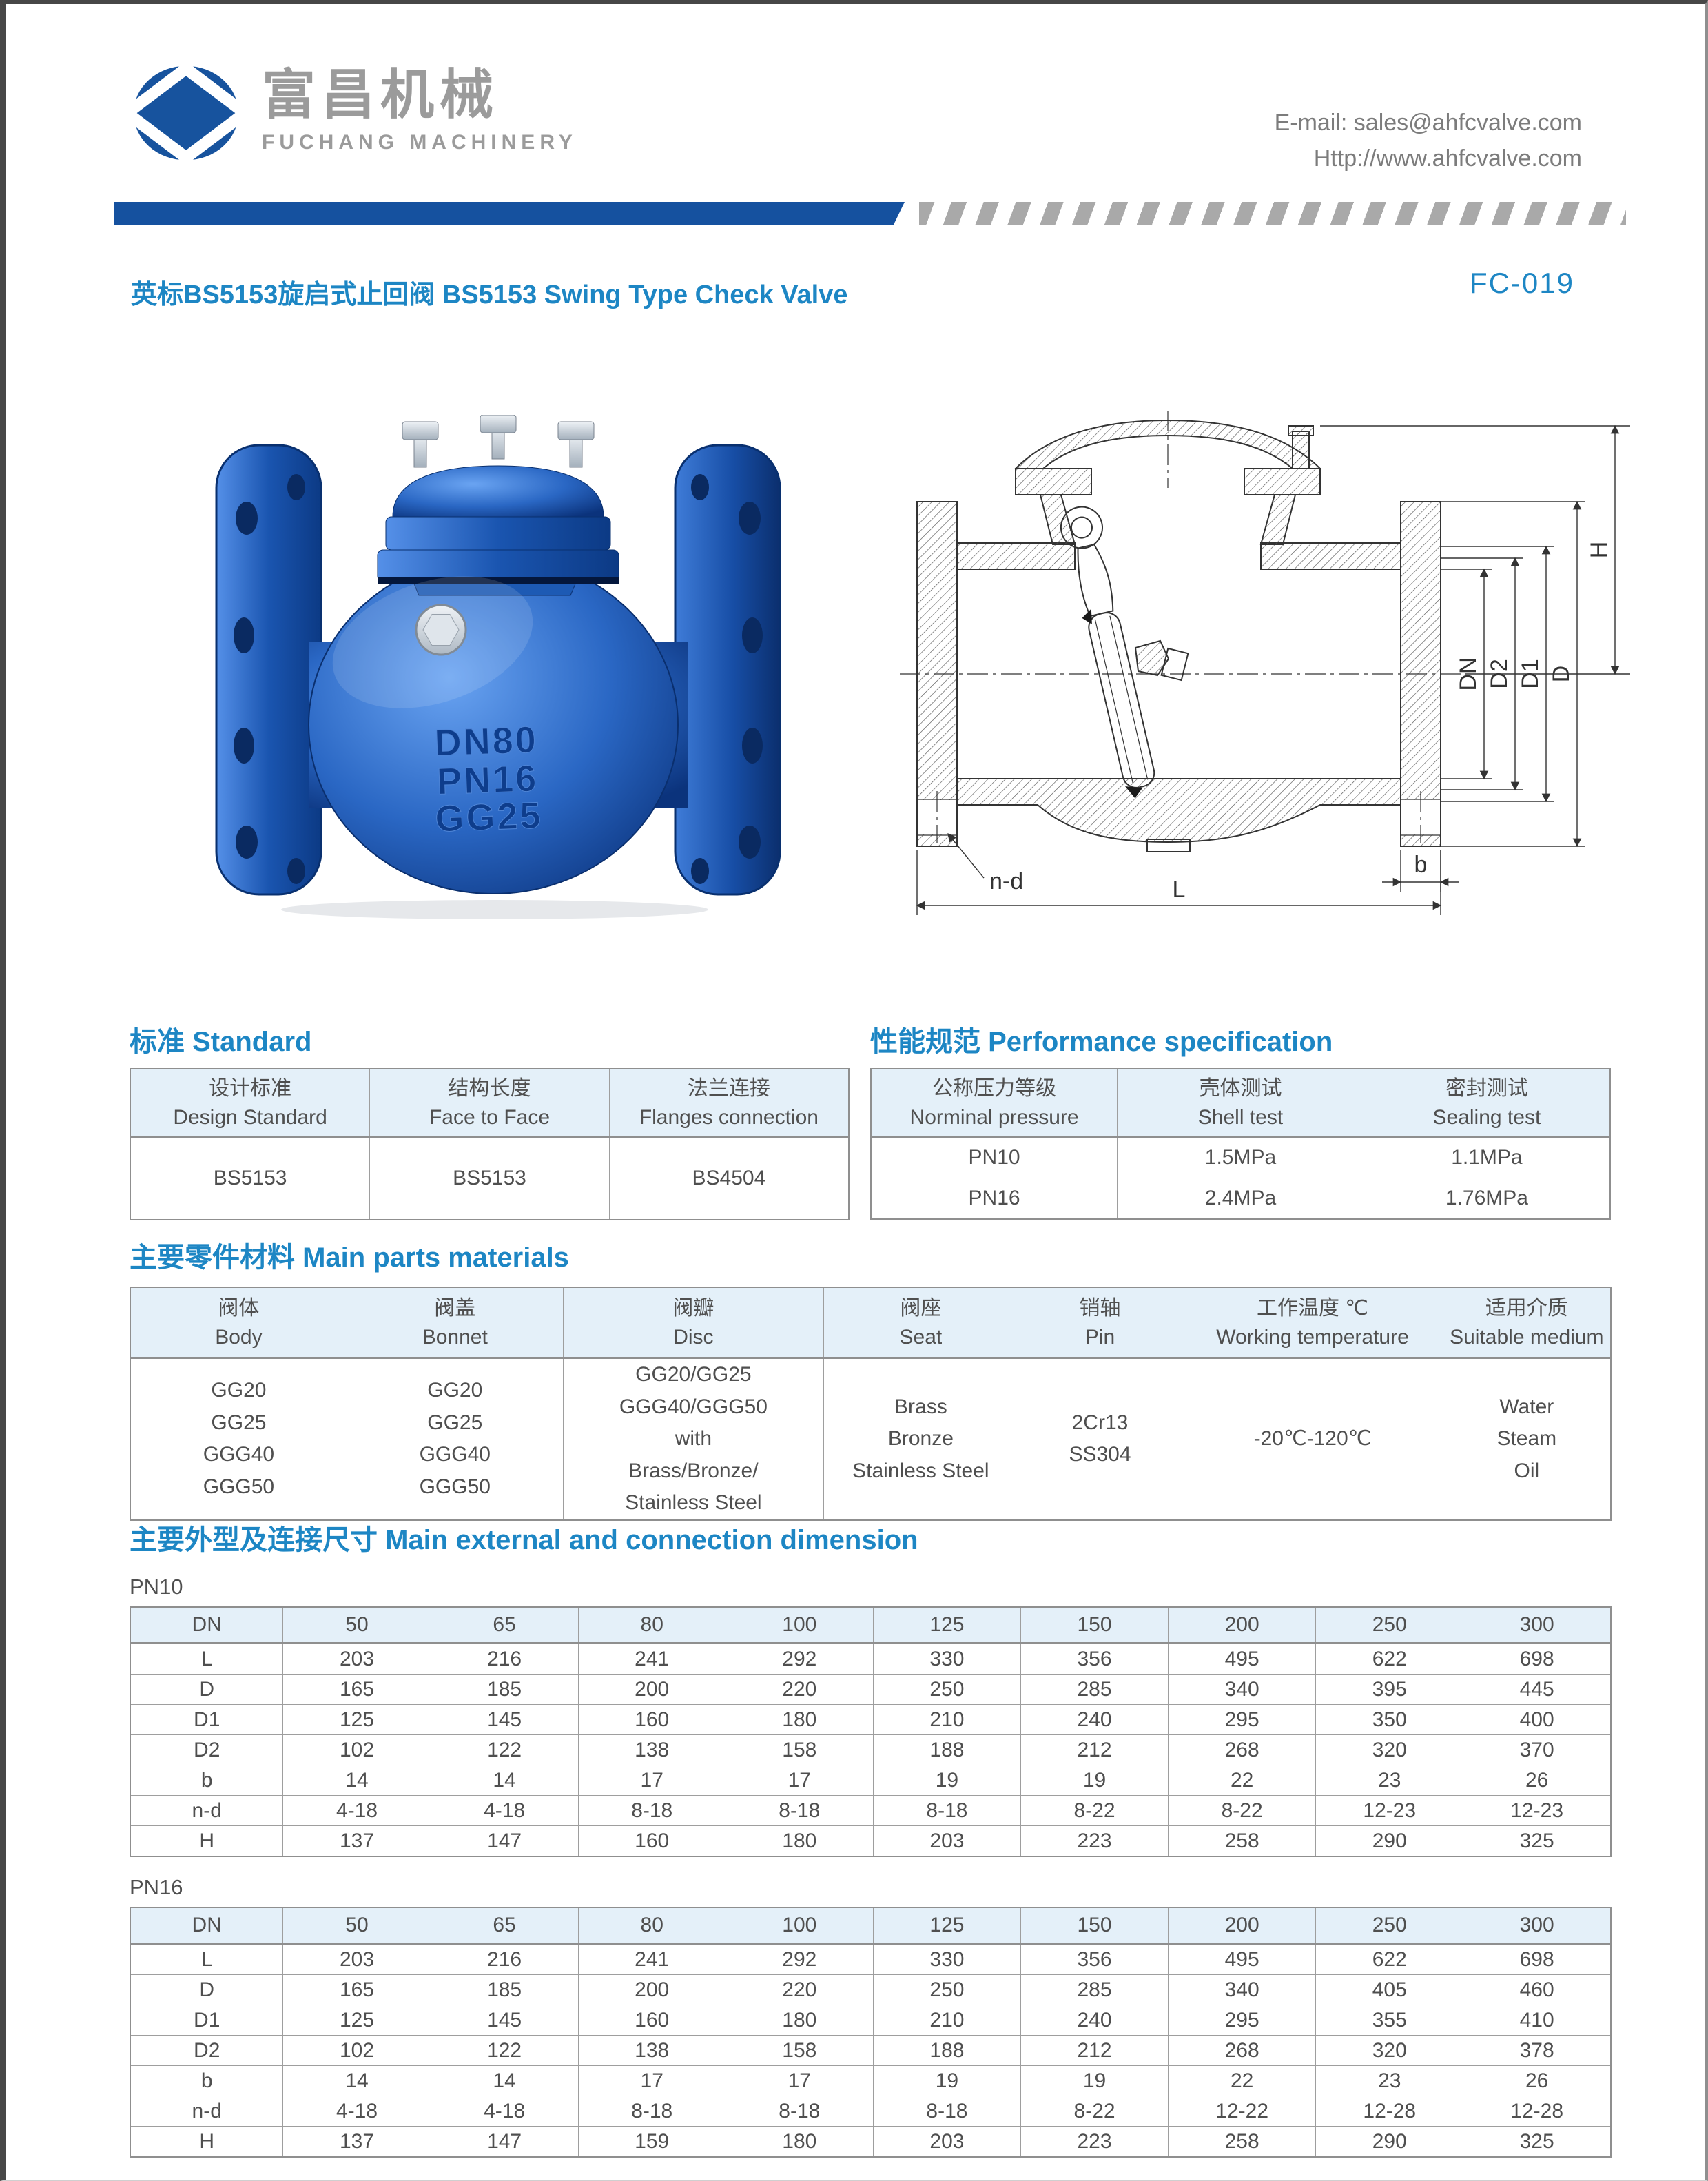  Describe the element at coordinates (1330, 556) in the screenshot. I see `top-wall-right` at that location.